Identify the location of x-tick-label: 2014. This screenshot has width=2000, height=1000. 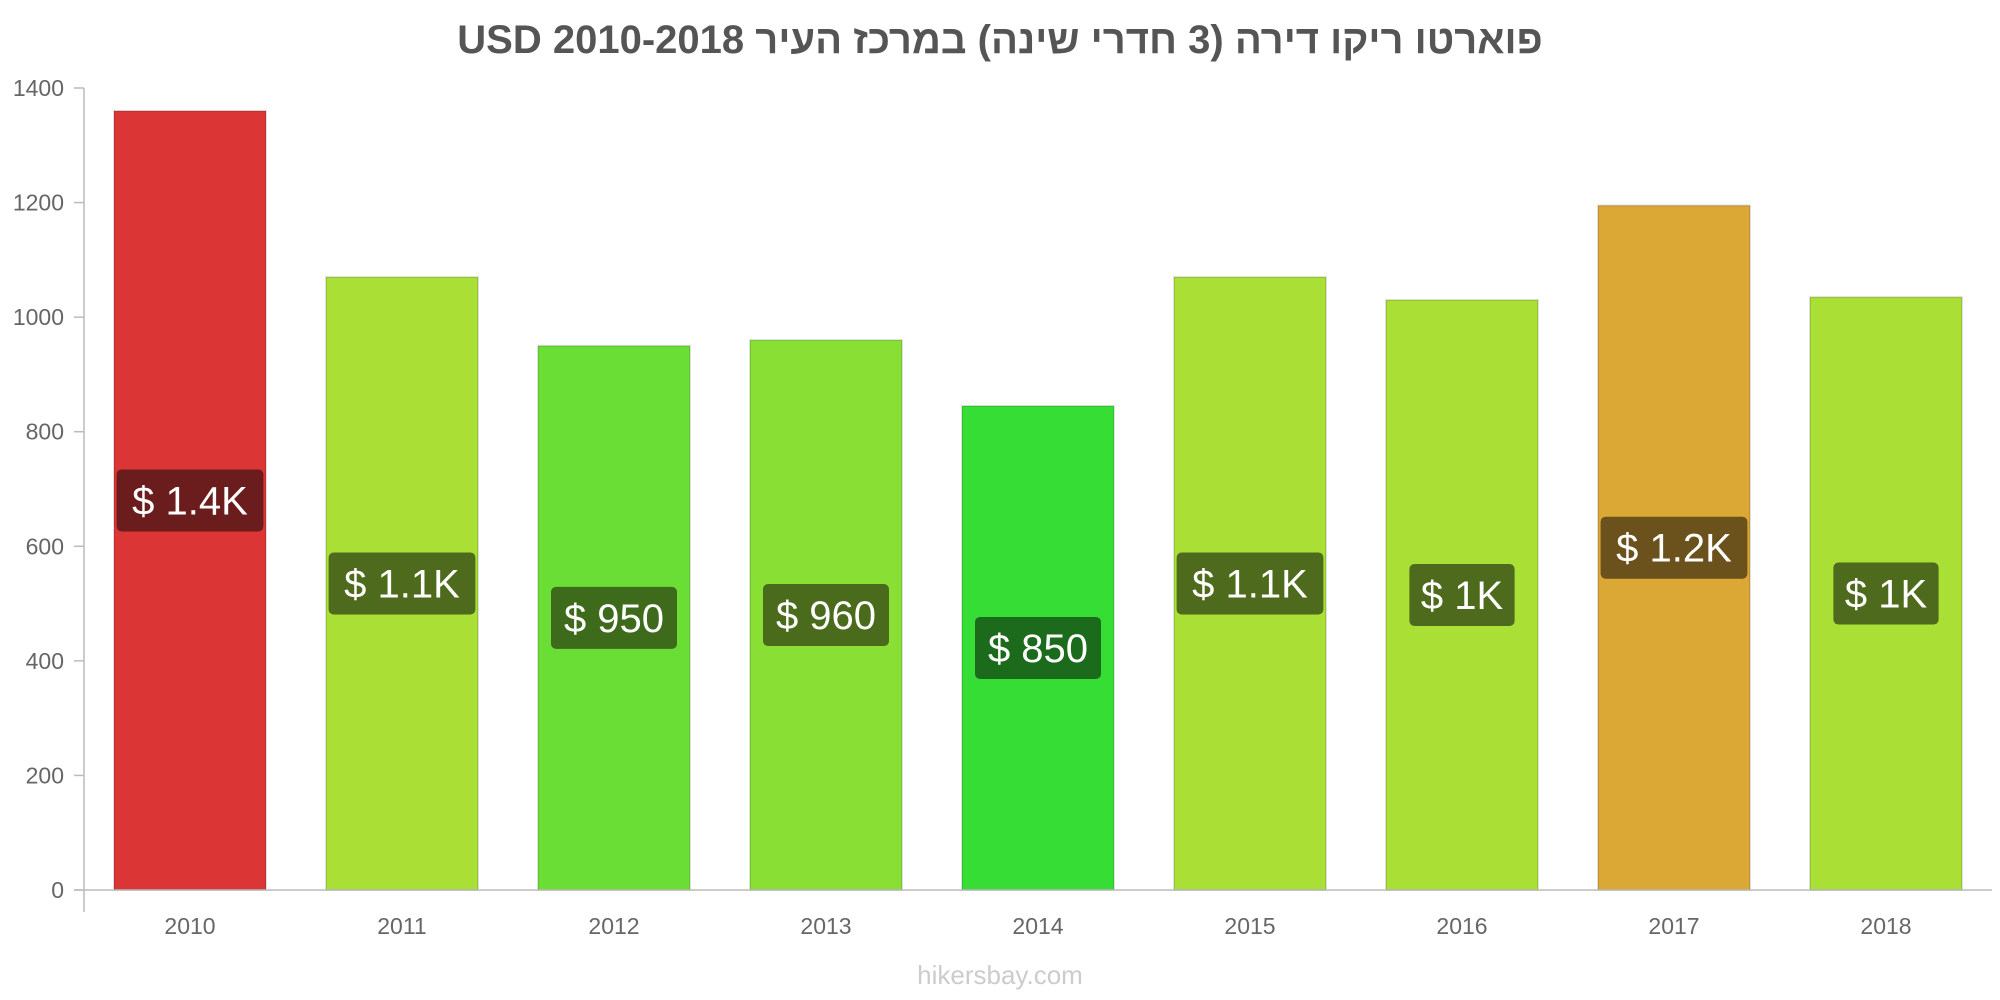
(1037, 926).